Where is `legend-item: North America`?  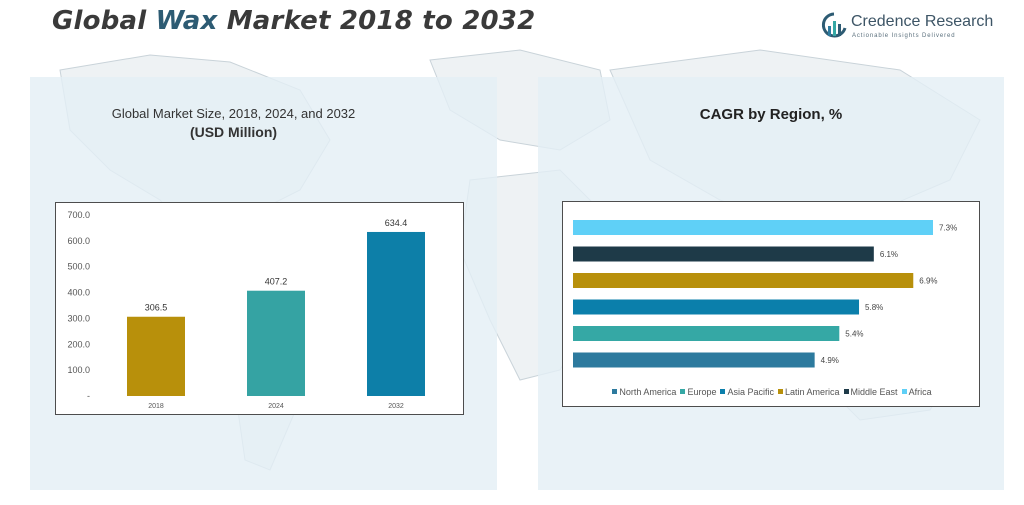
legend-item: North America is located at coordinates (644, 392).